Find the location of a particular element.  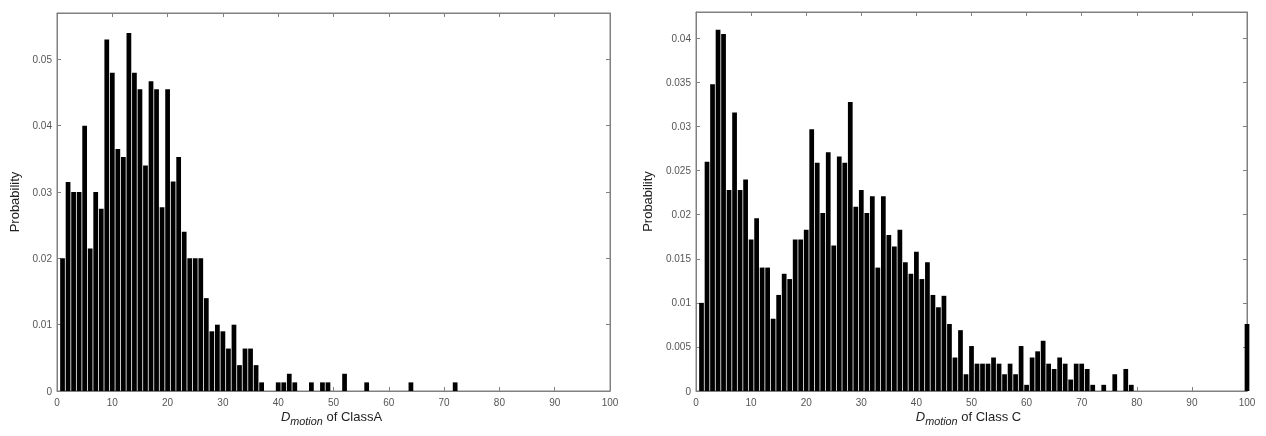

y-tick-label: 0.005 is located at coordinates (678, 347).